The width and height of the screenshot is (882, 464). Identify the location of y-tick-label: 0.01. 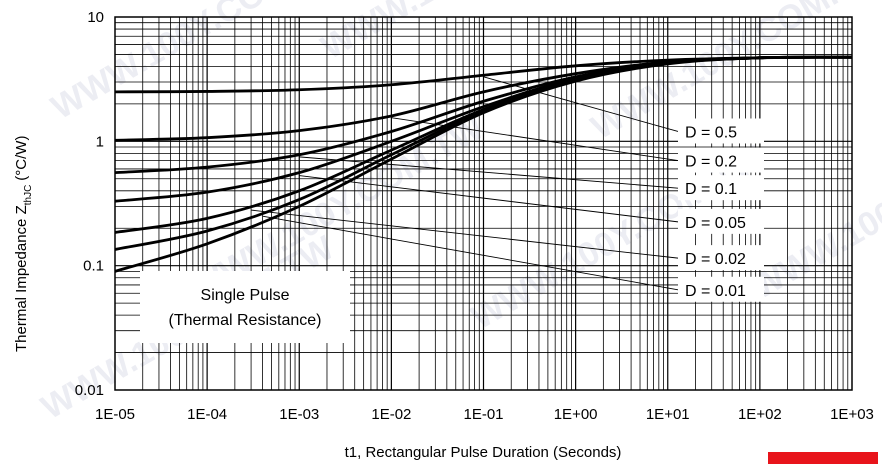
(89, 390).